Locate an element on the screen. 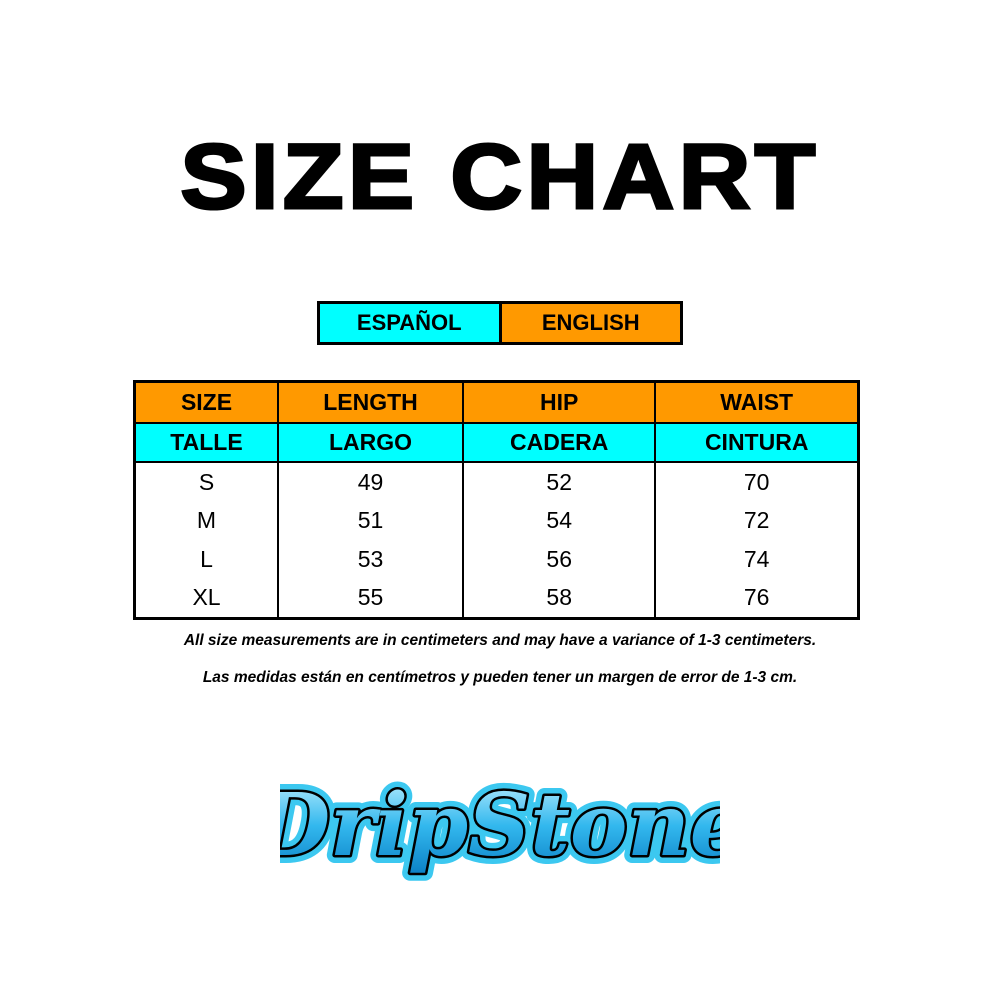  cell-length: 51 is located at coordinates (370, 520).